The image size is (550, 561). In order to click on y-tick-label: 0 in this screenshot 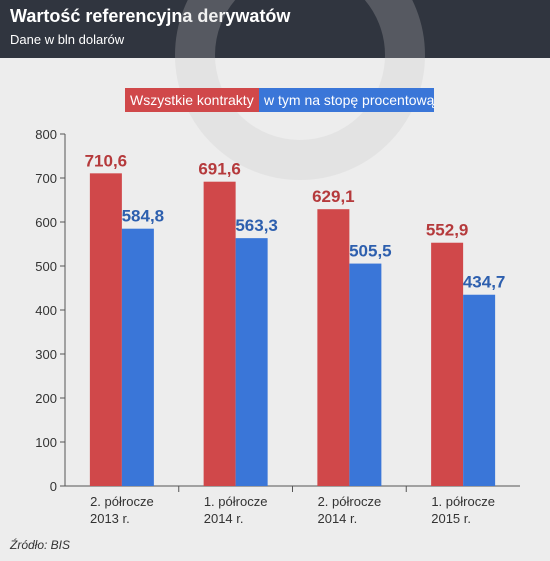, I will do `click(53, 486)`.